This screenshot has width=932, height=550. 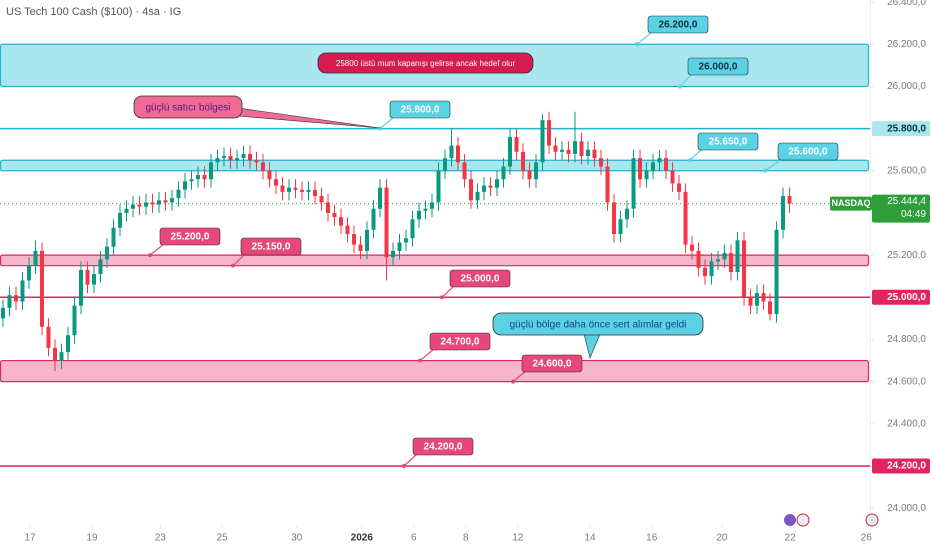 What do you see at coordinates (480, 279) in the screenshot?
I see `callout-label: 25.000,0` at bounding box center [480, 279].